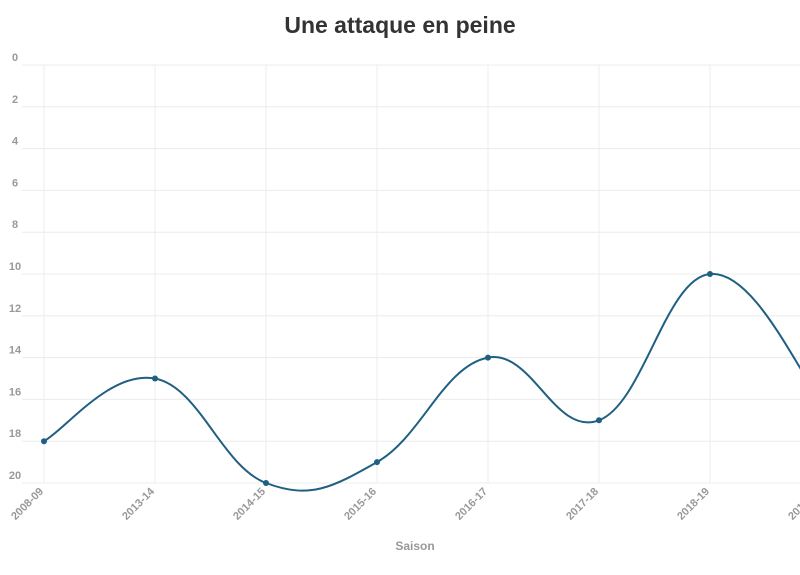  I want to click on x-tick-label: 2013-14, so click(139, 504).